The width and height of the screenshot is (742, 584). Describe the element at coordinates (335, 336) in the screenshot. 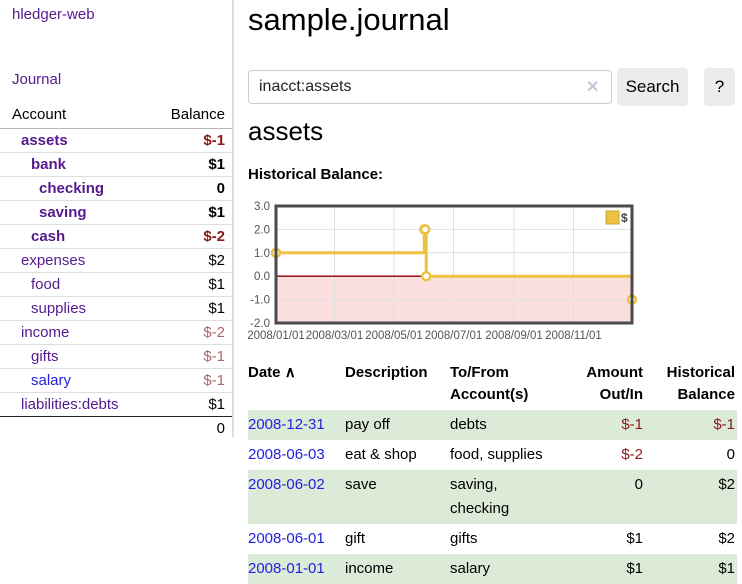

I see `svg-text: 2008/03/01` at that location.